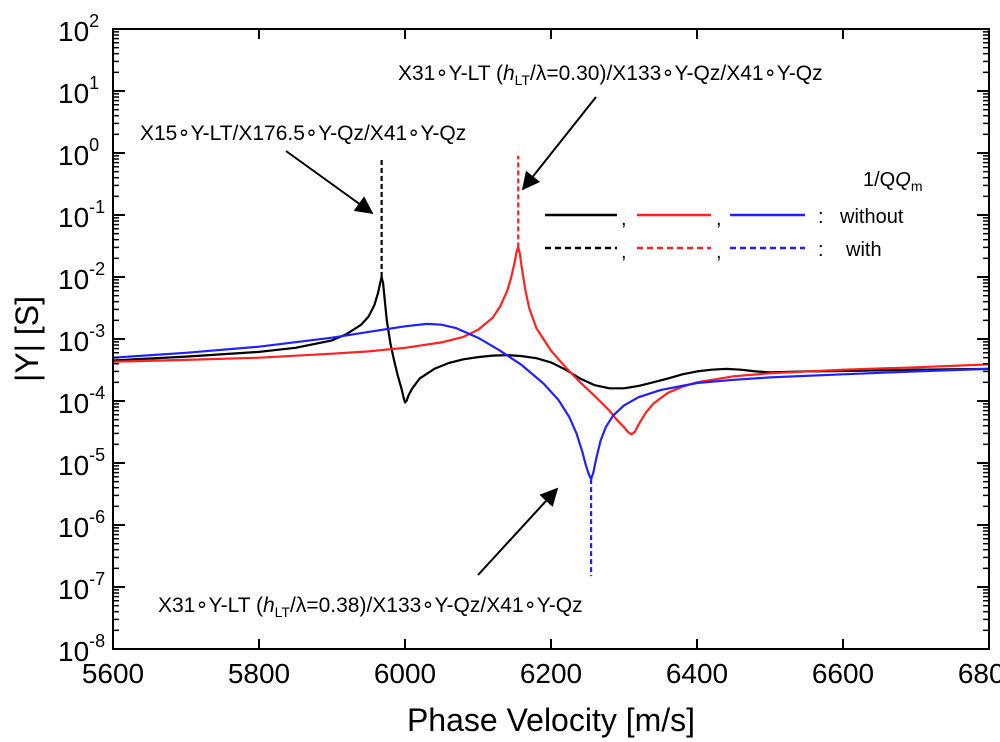 This screenshot has width=1000, height=742. What do you see at coordinates (78, 153) in the screenshot?
I see `y-tick-label: 10⁰` at bounding box center [78, 153].